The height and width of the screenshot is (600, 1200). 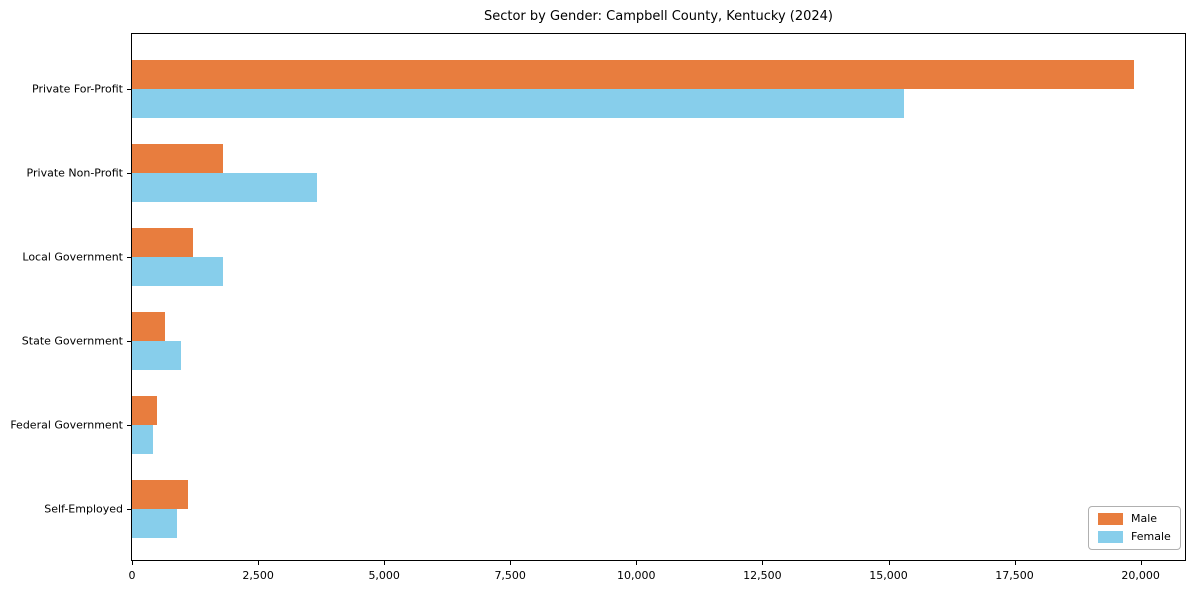 I want to click on legend-entry-male: Male, so click(x=1134, y=519).